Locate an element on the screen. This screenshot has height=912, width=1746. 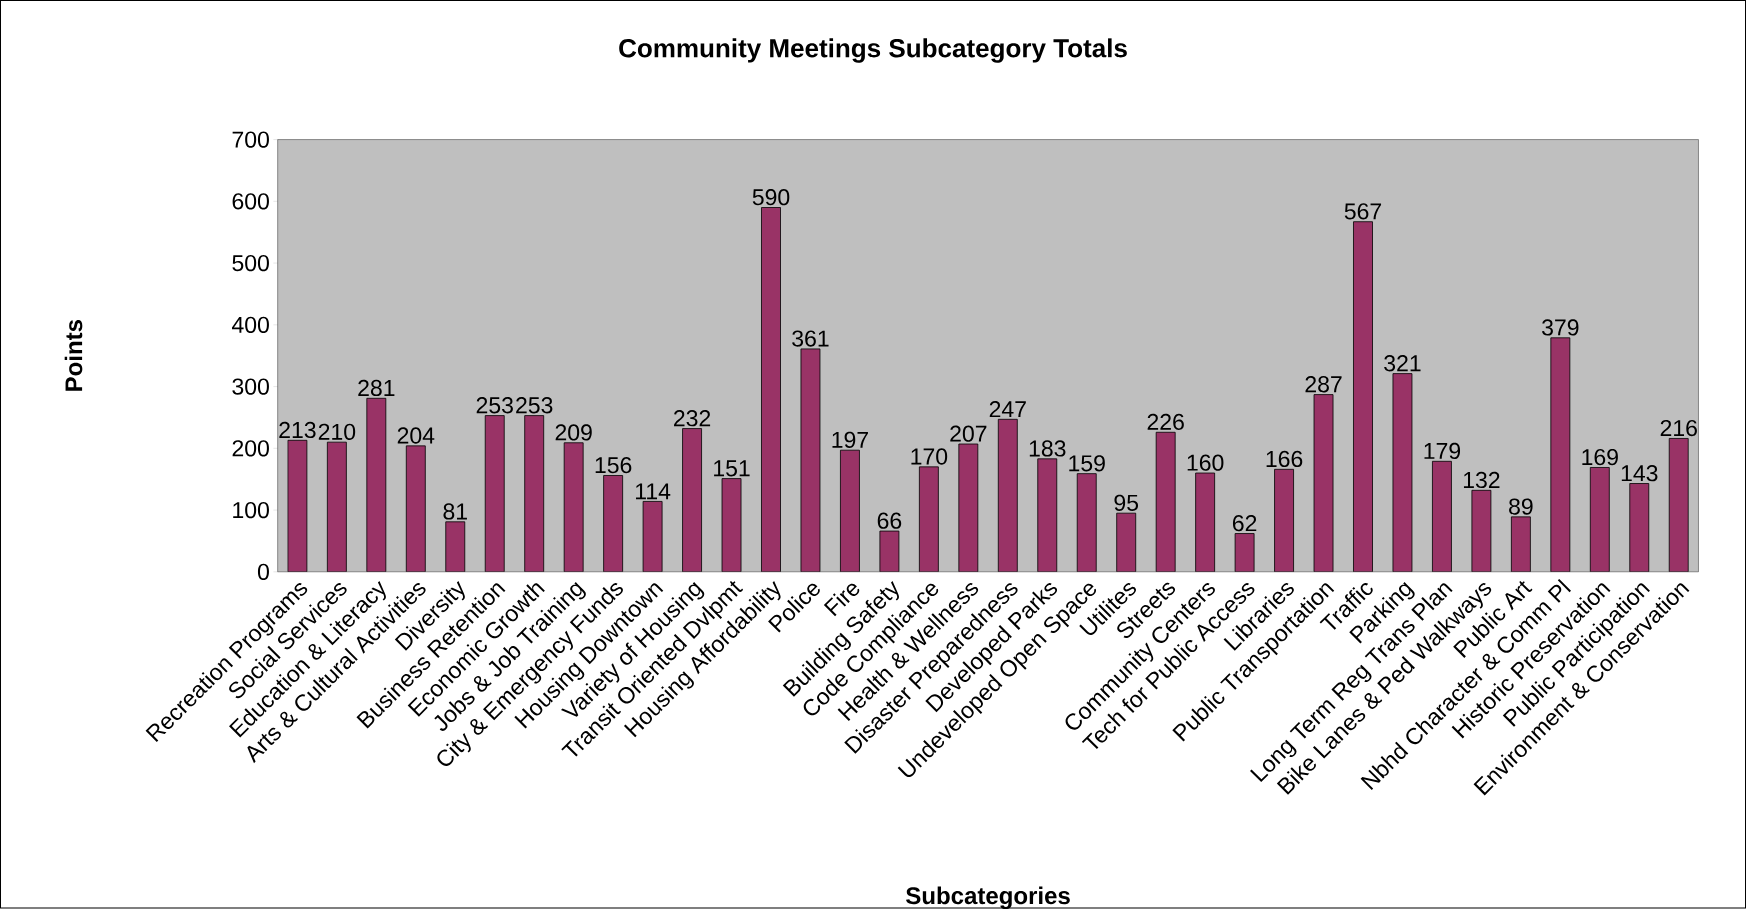
data-label: 361 is located at coordinates (810, 338).